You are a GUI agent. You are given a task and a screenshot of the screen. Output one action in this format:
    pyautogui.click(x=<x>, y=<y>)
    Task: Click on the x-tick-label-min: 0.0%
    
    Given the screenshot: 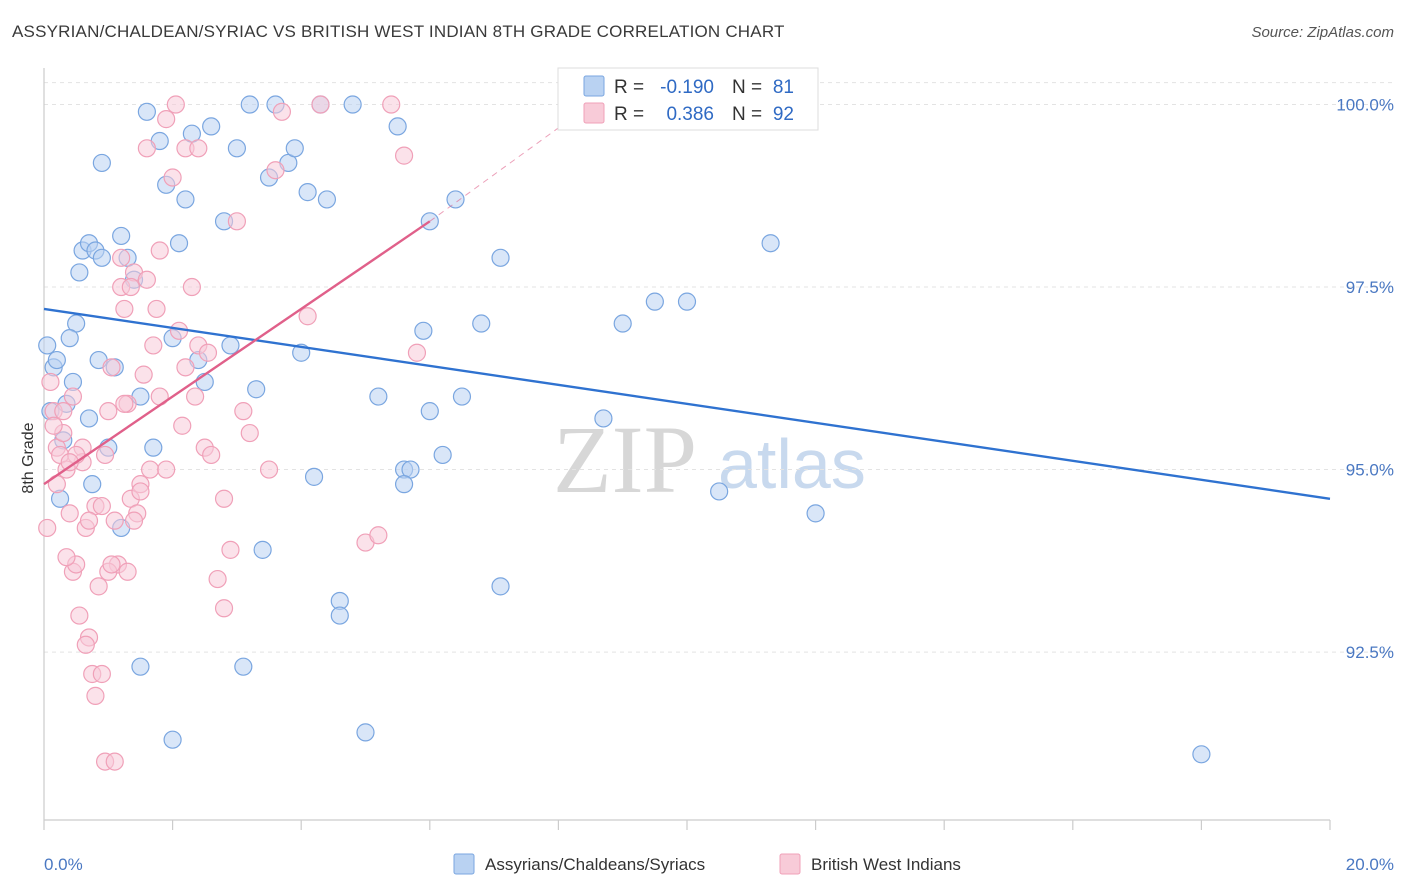 What is the action you would take?
    pyautogui.click(x=63, y=864)
    